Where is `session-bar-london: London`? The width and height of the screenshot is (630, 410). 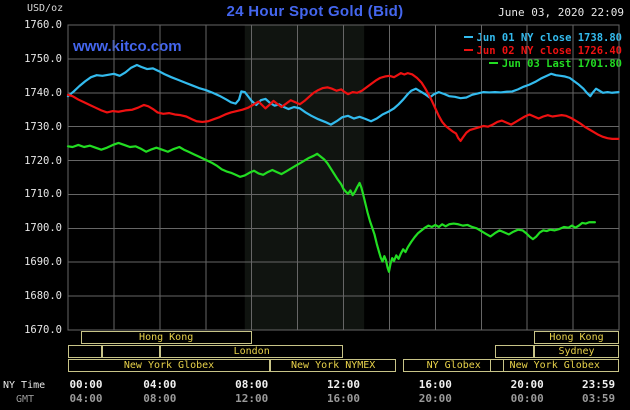
session-bar-london: London is located at coordinates (251, 351).